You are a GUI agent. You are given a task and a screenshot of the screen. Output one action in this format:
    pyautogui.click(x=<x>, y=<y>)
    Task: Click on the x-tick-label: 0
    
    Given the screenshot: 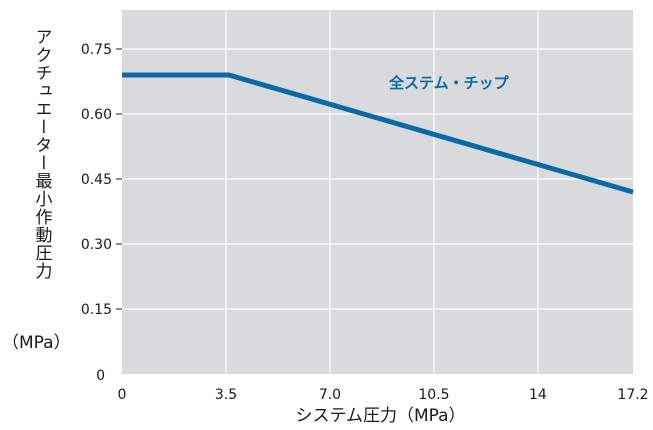 What is the action you would take?
    pyautogui.click(x=122, y=395)
    